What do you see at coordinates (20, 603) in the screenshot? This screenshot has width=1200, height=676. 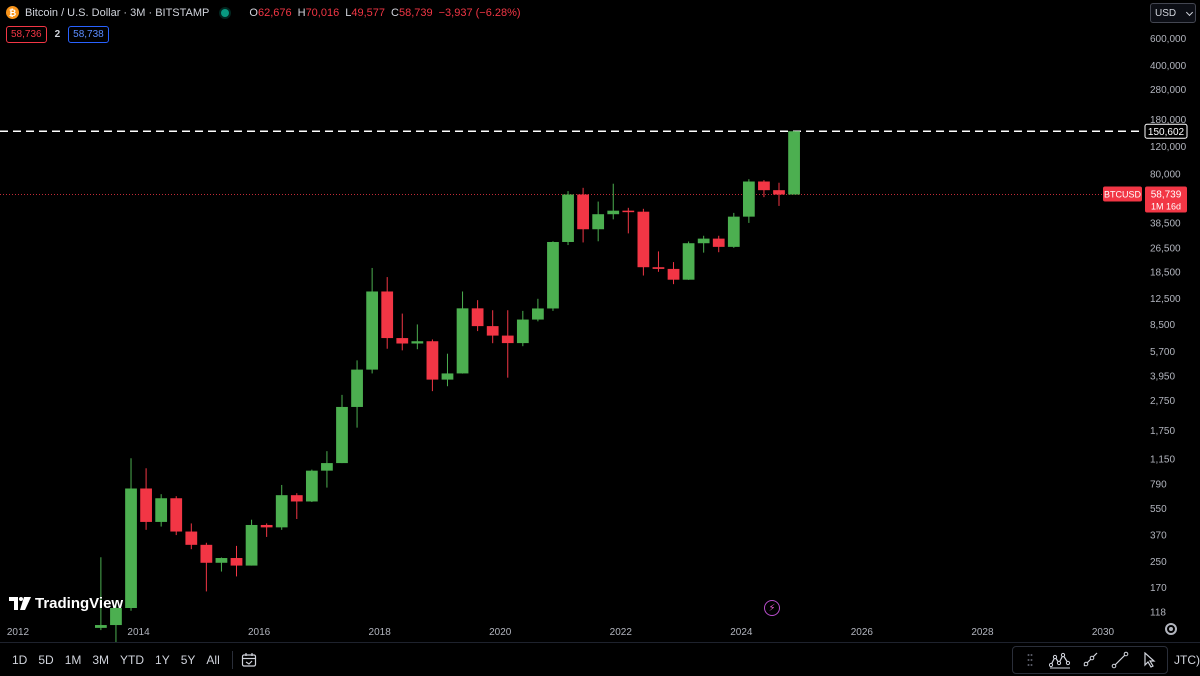 I see `tradingview-mark-icon` at bounding box center [20, 603].